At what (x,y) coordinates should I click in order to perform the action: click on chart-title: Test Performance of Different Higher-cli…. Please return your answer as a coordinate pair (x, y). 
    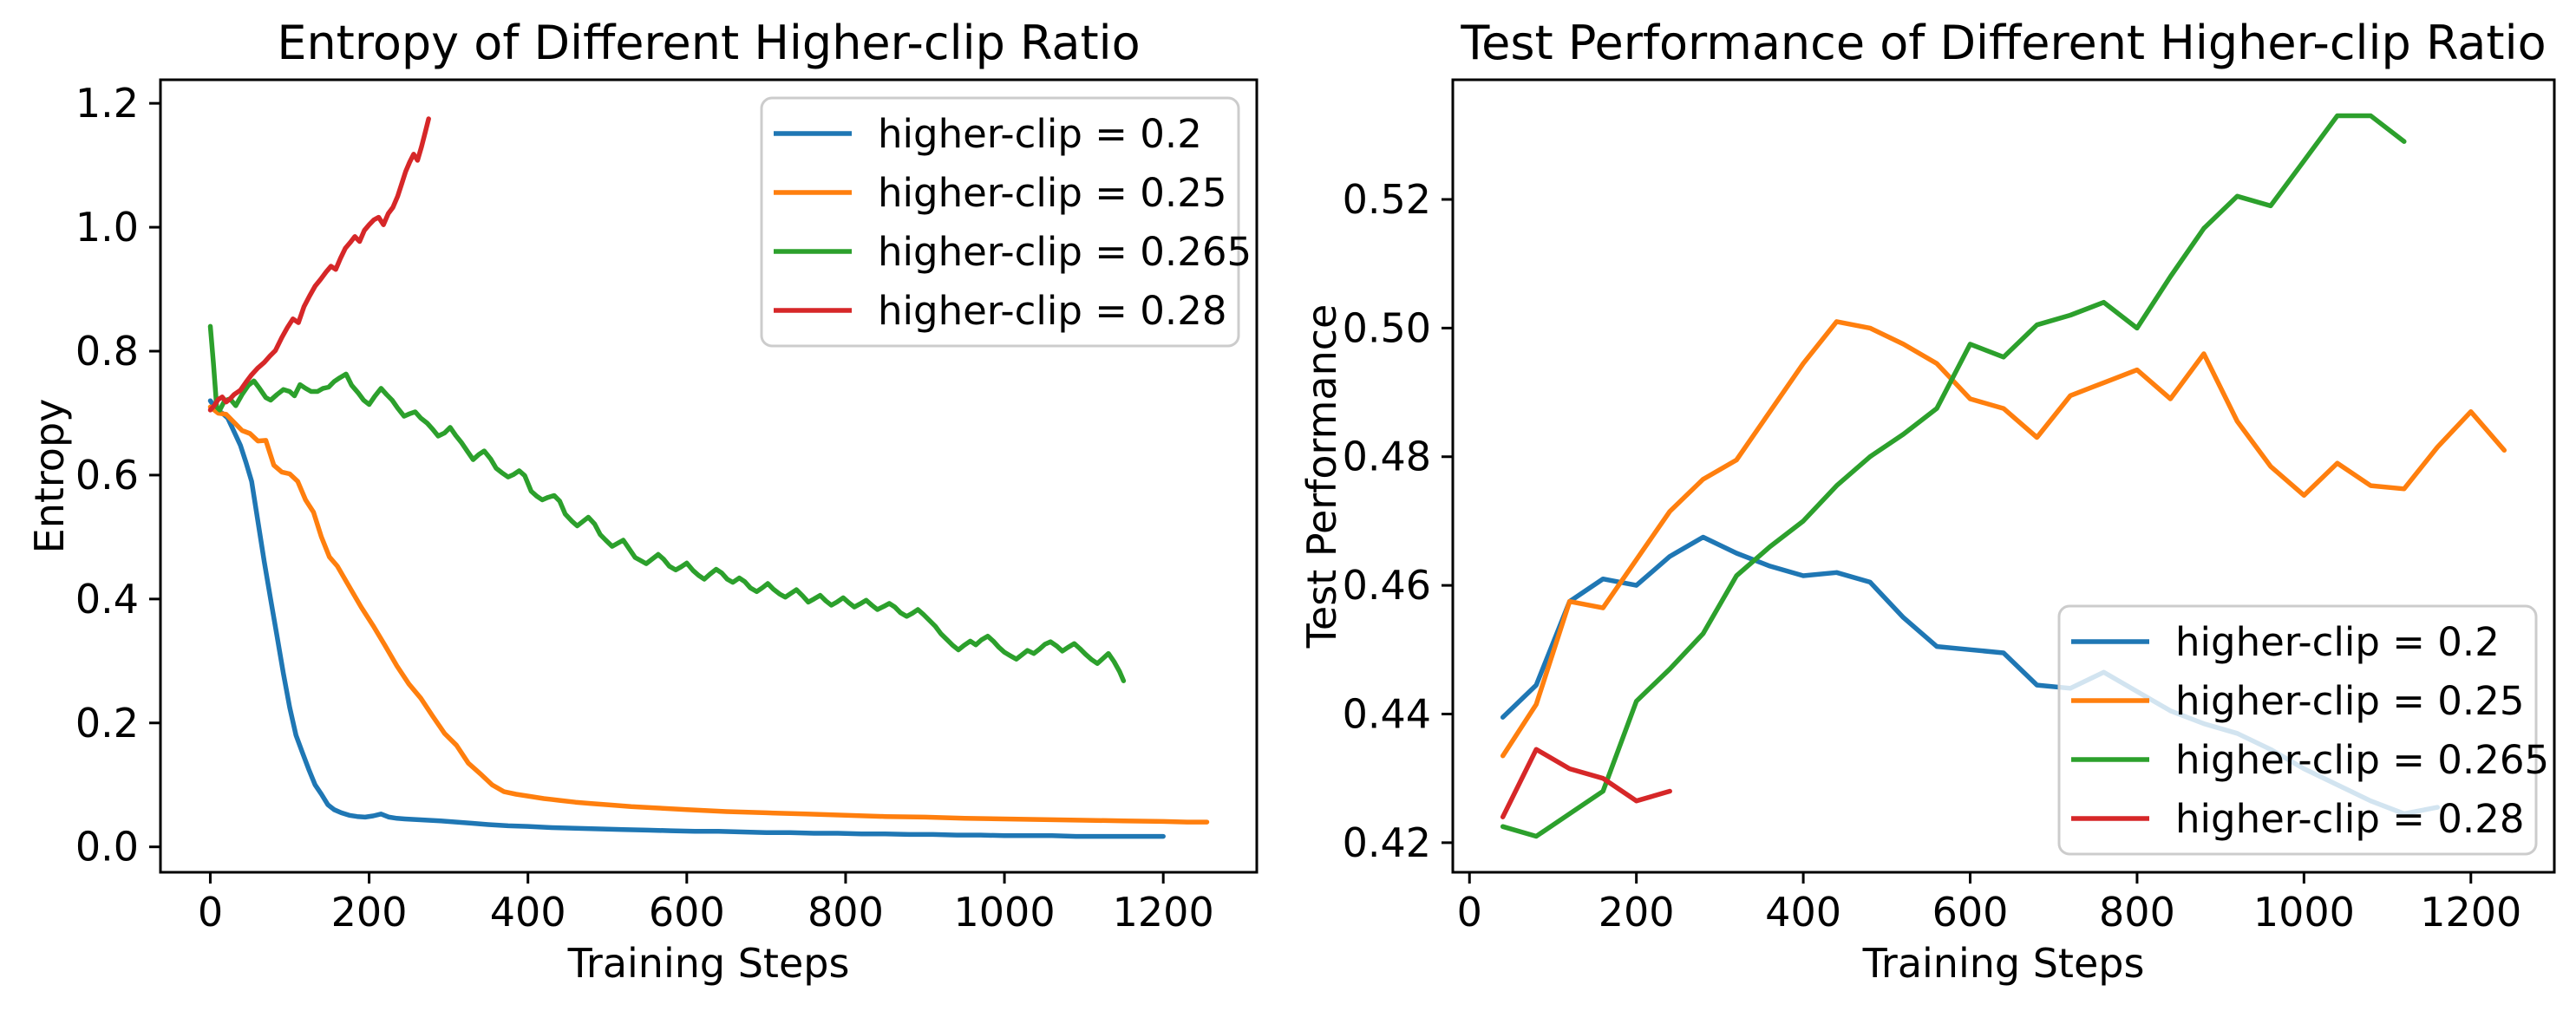
    Looking at the image, I should click on (2003, 43).